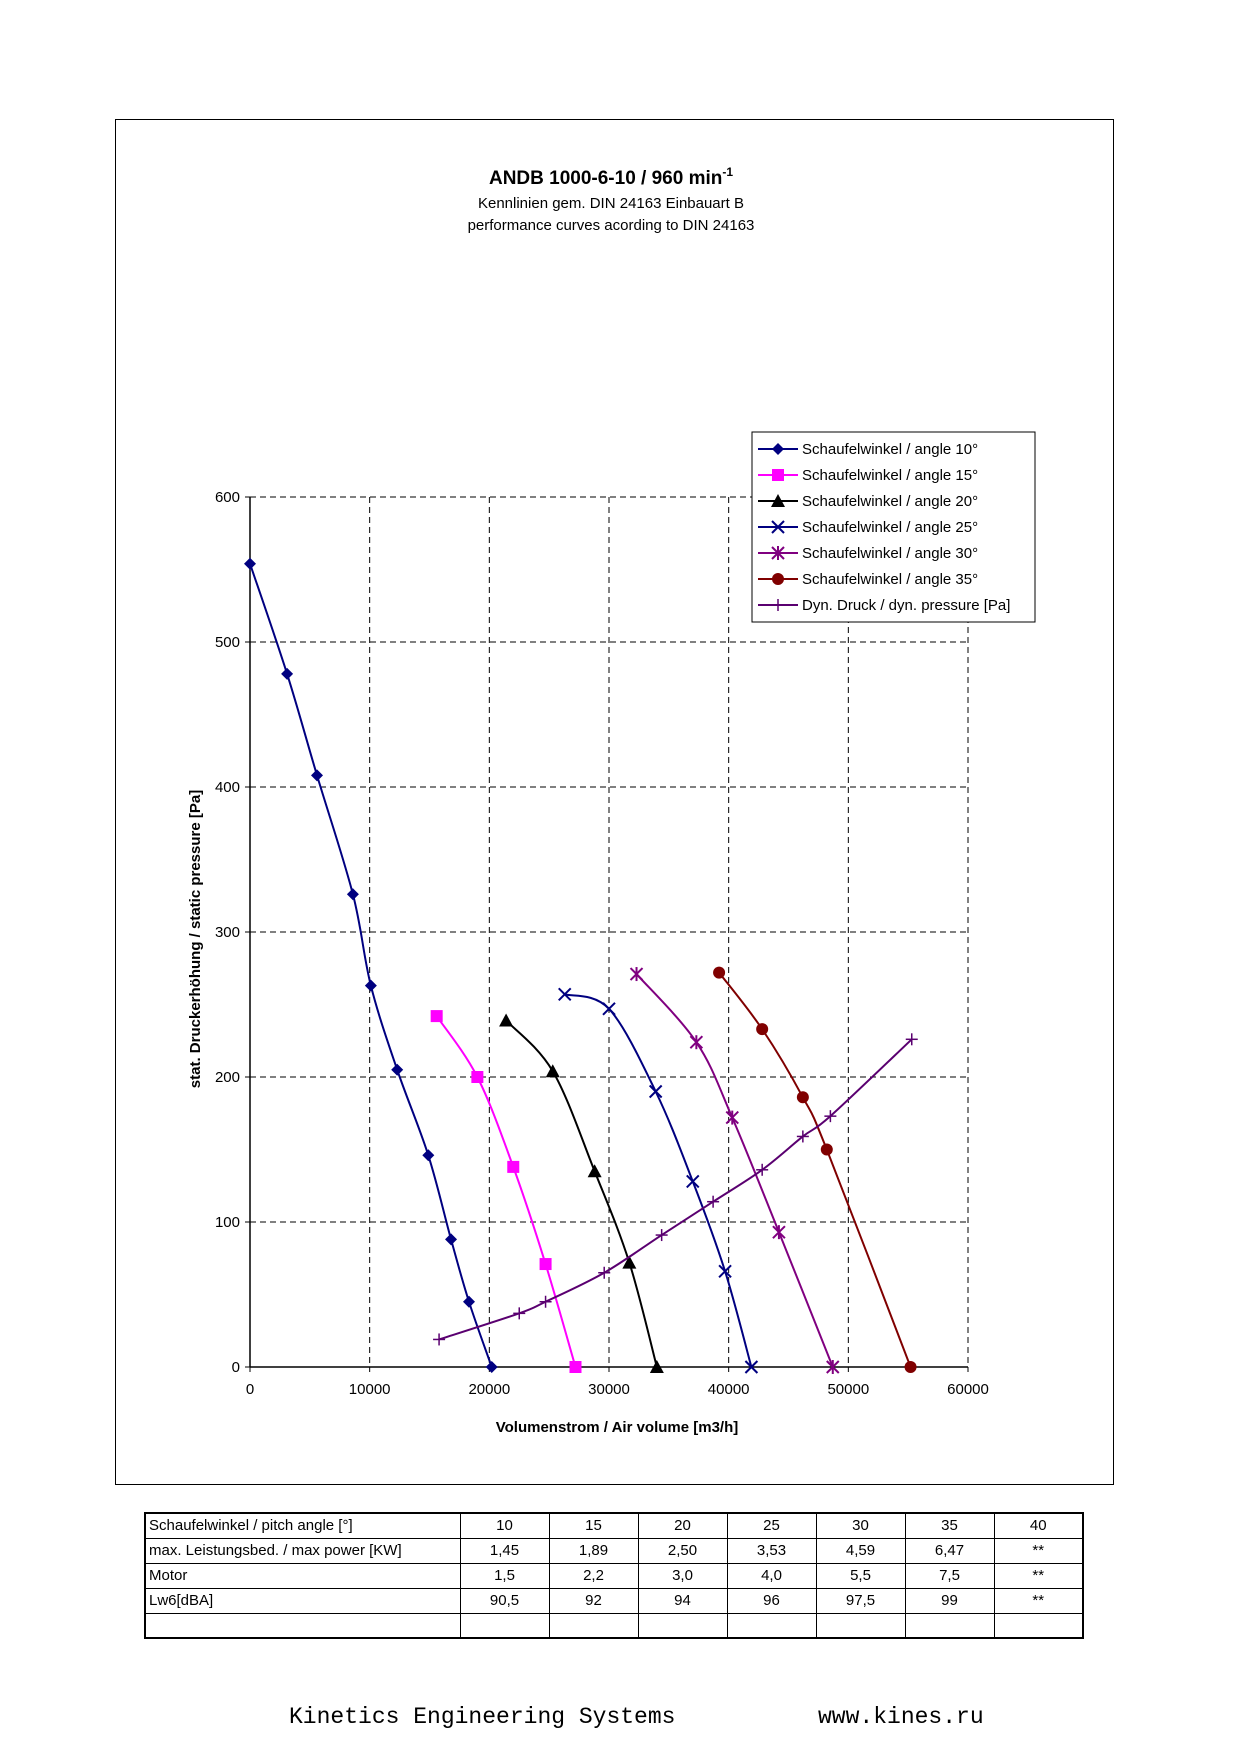 The image size is (1240, 1755). Describe the element at coordinates (890, 475) in the screenshot. I see `legend-label-1: Schaufelwinkel / angle 15°` at that location.